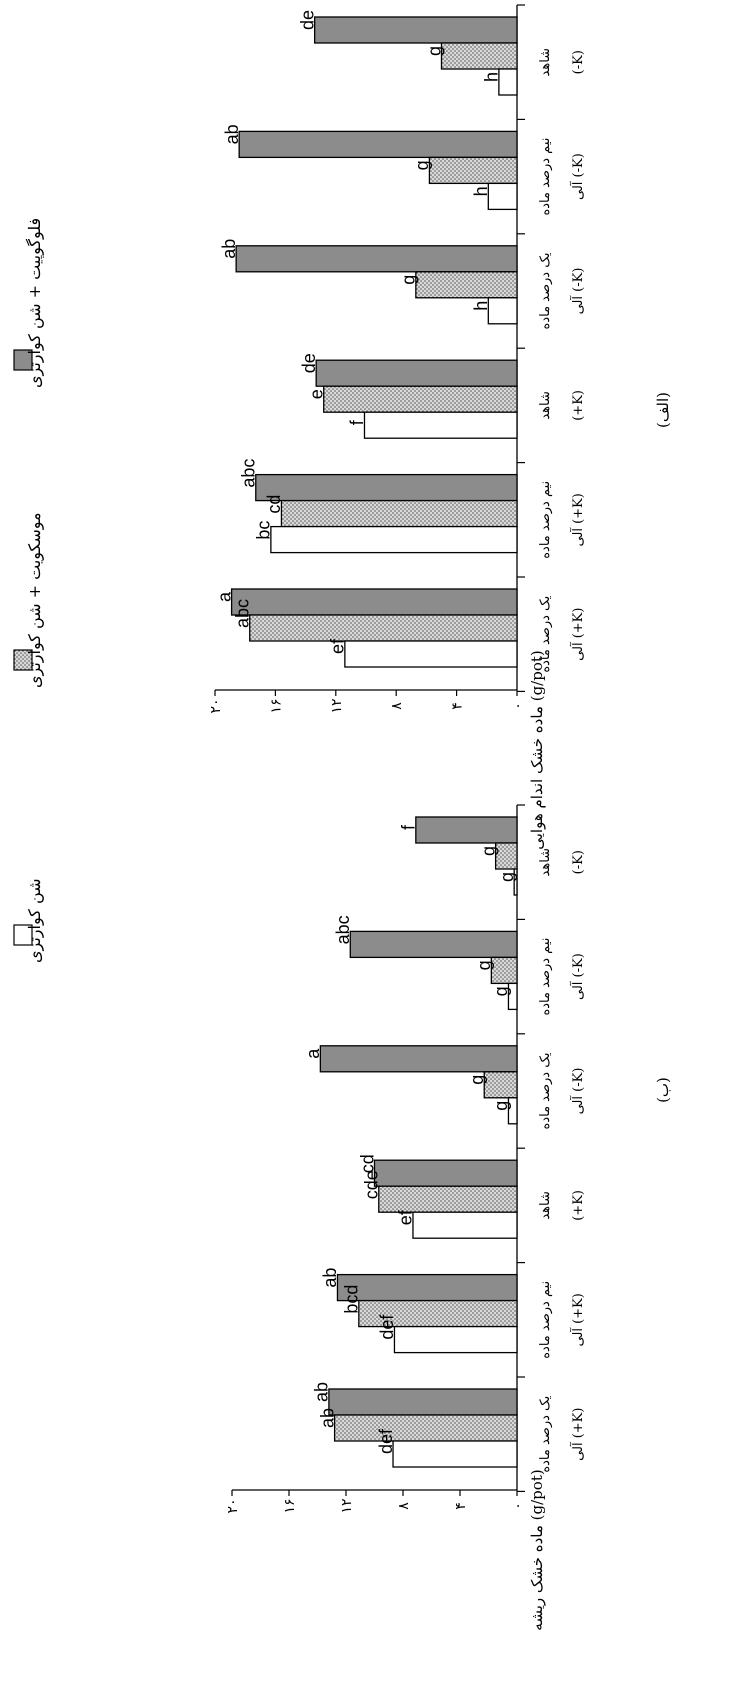  I want to click on bar-letter-series2-cat3: de, so click(309, 363).